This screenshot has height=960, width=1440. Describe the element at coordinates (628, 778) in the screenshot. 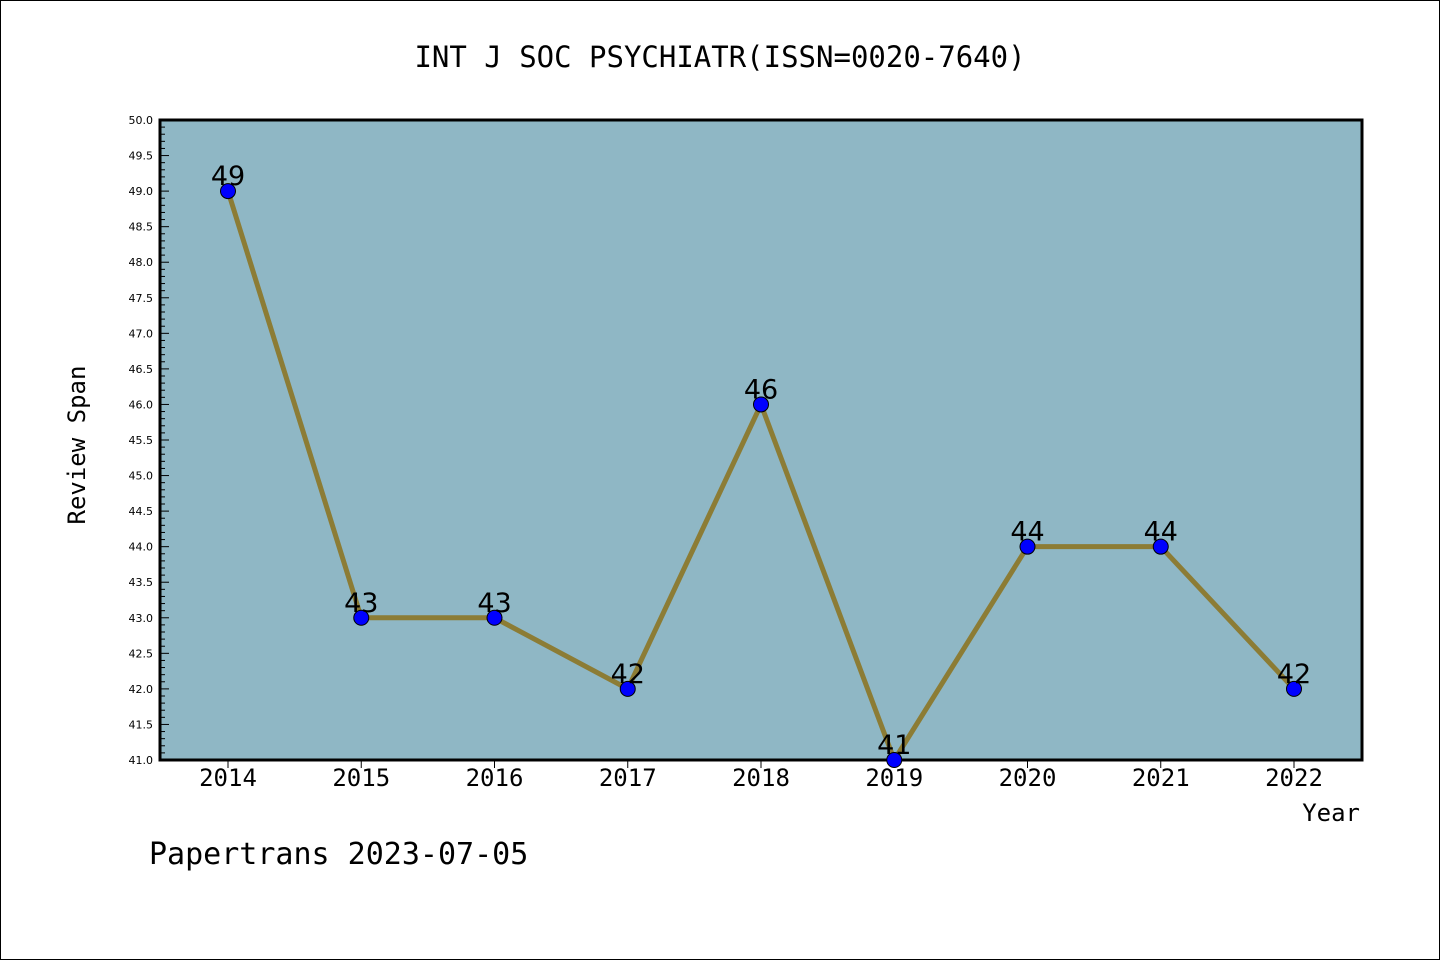

I see `x-tick-label: 2017` at that location.